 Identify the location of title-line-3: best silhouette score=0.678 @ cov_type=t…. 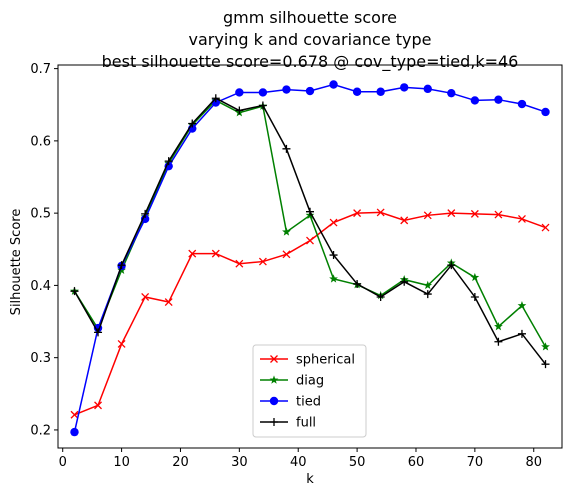
(310, 62).